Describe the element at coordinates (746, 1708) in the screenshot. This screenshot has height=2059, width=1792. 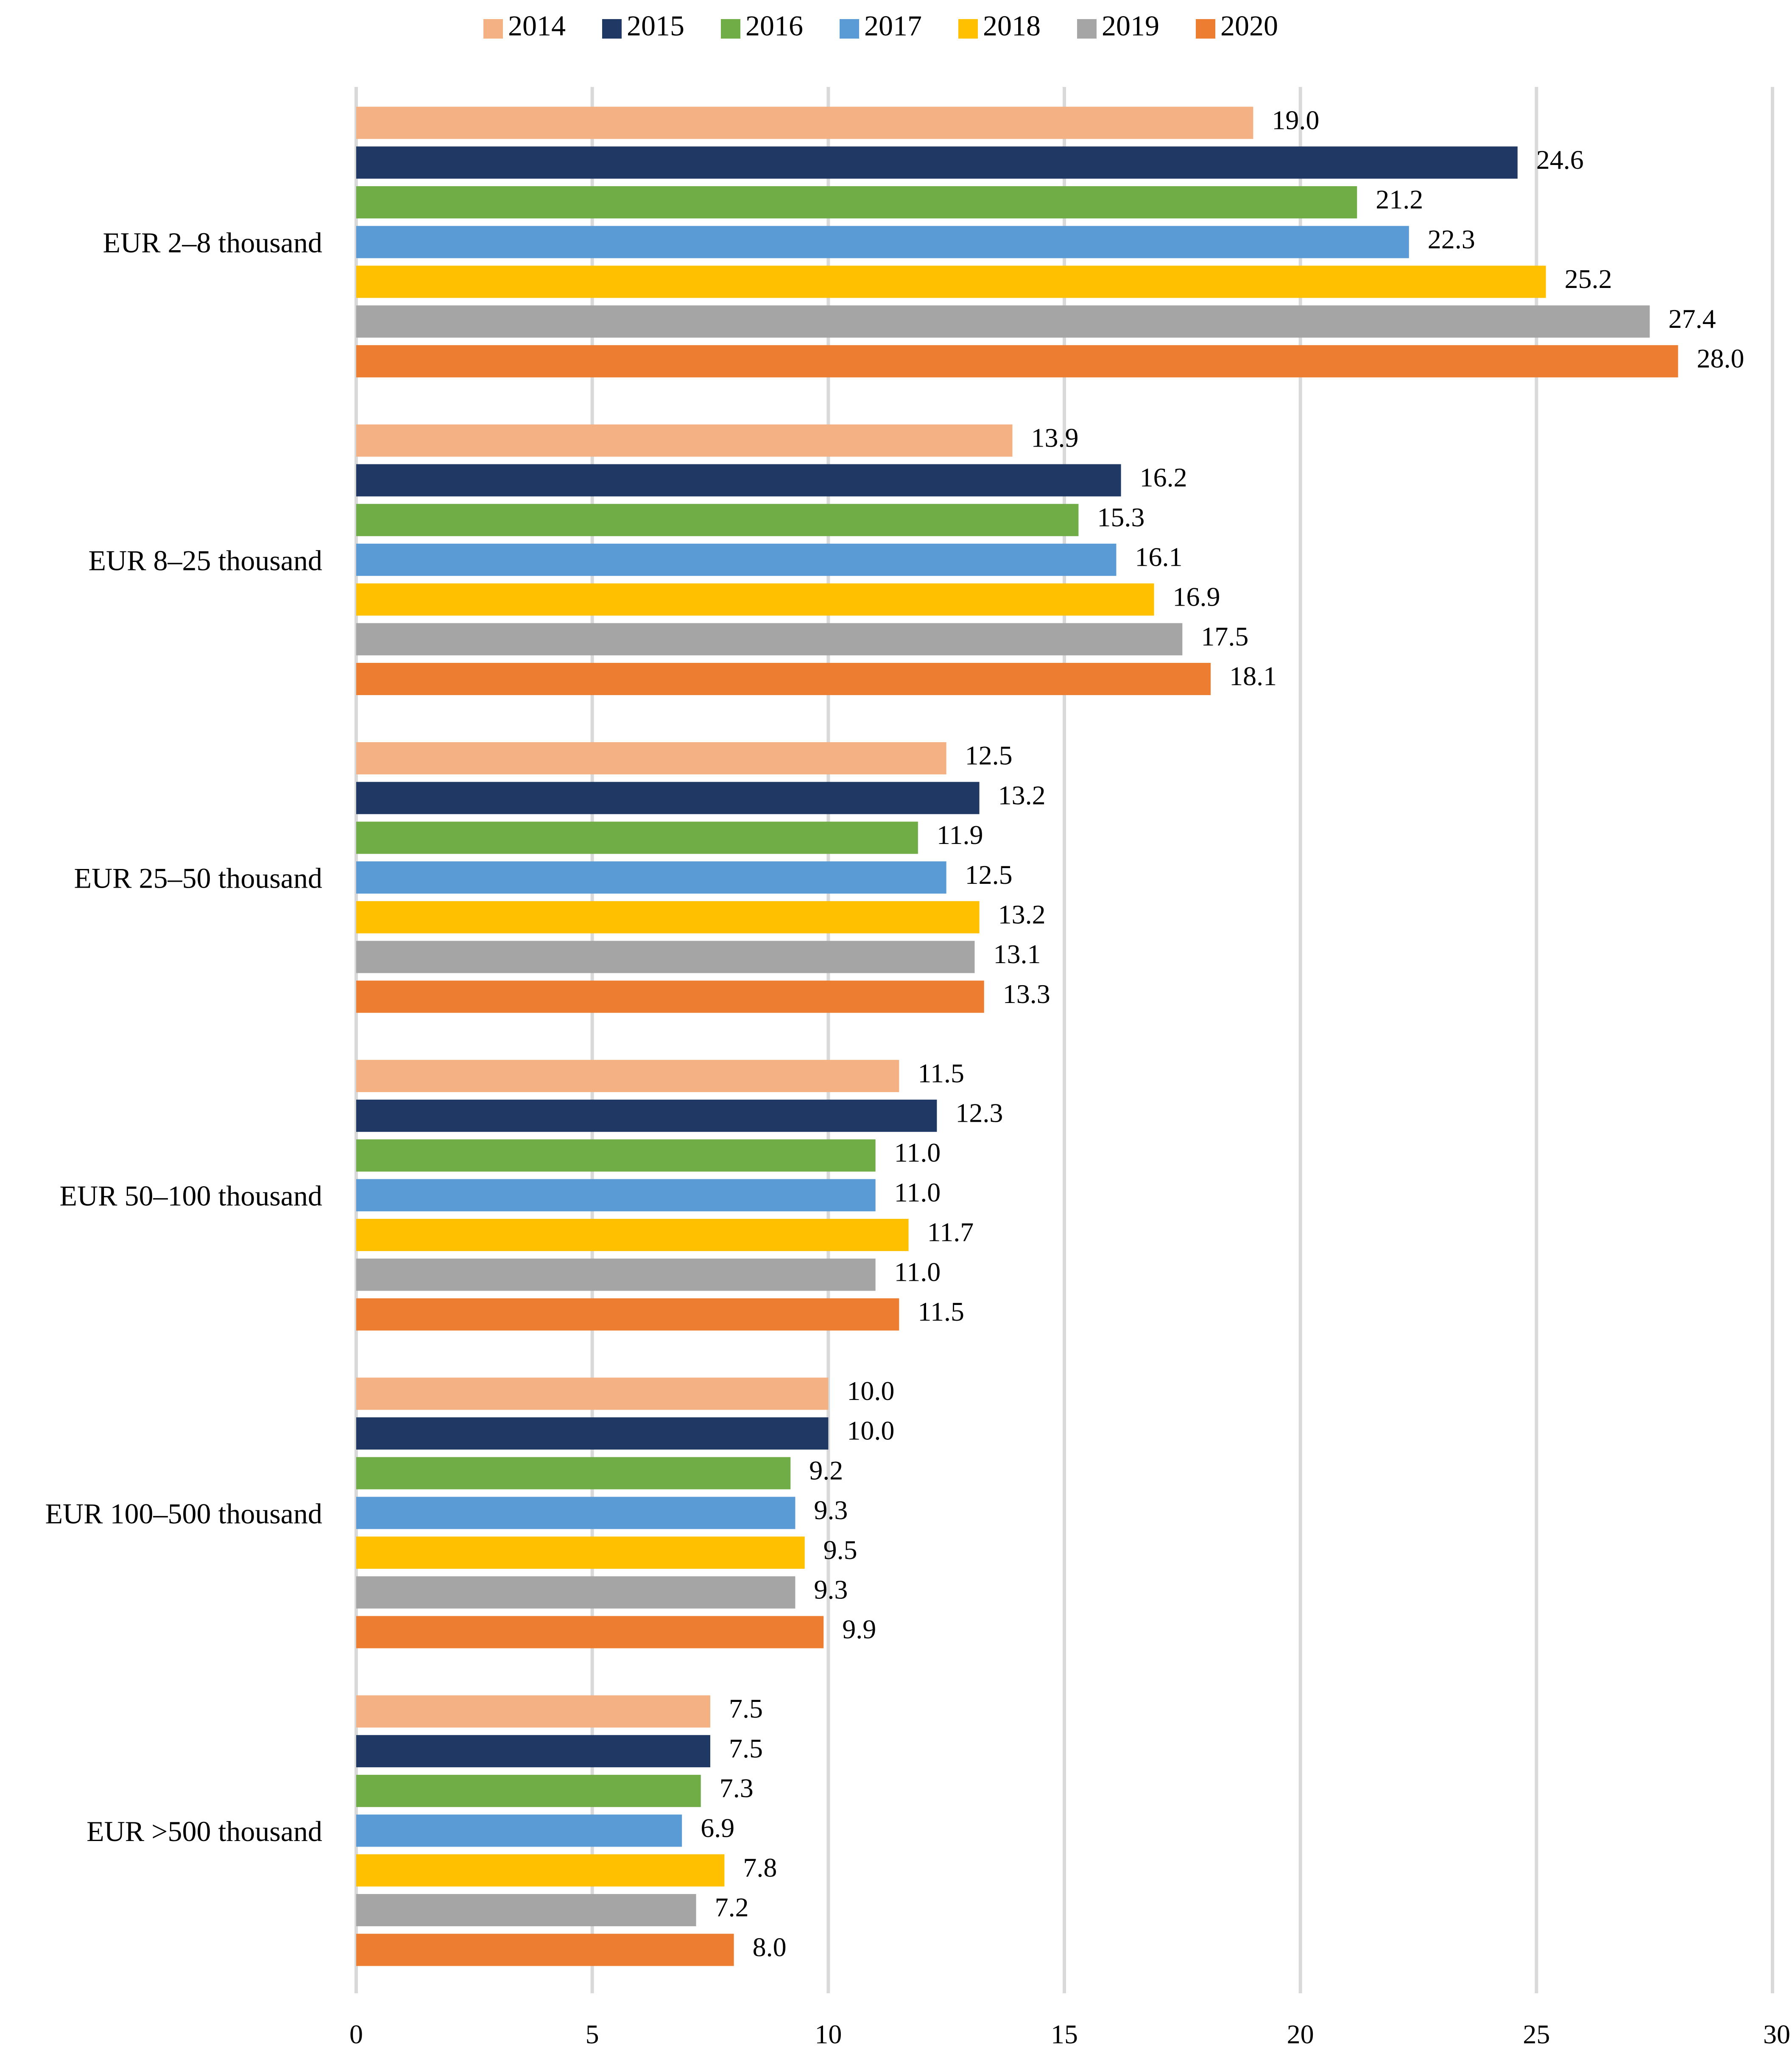
I see `data-label: 7.5` at that location.